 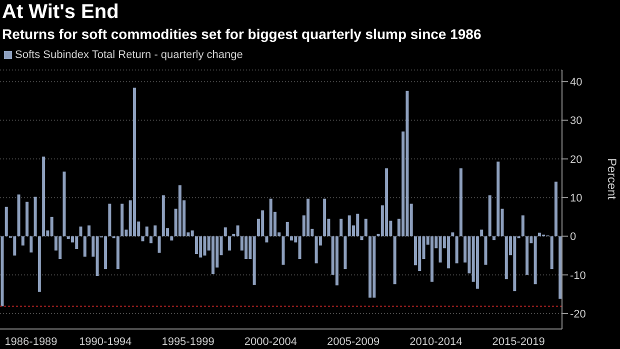 I want to click on legend-label: Softs Subindex Total Return - quarterly change, so click(x=128, y=55).